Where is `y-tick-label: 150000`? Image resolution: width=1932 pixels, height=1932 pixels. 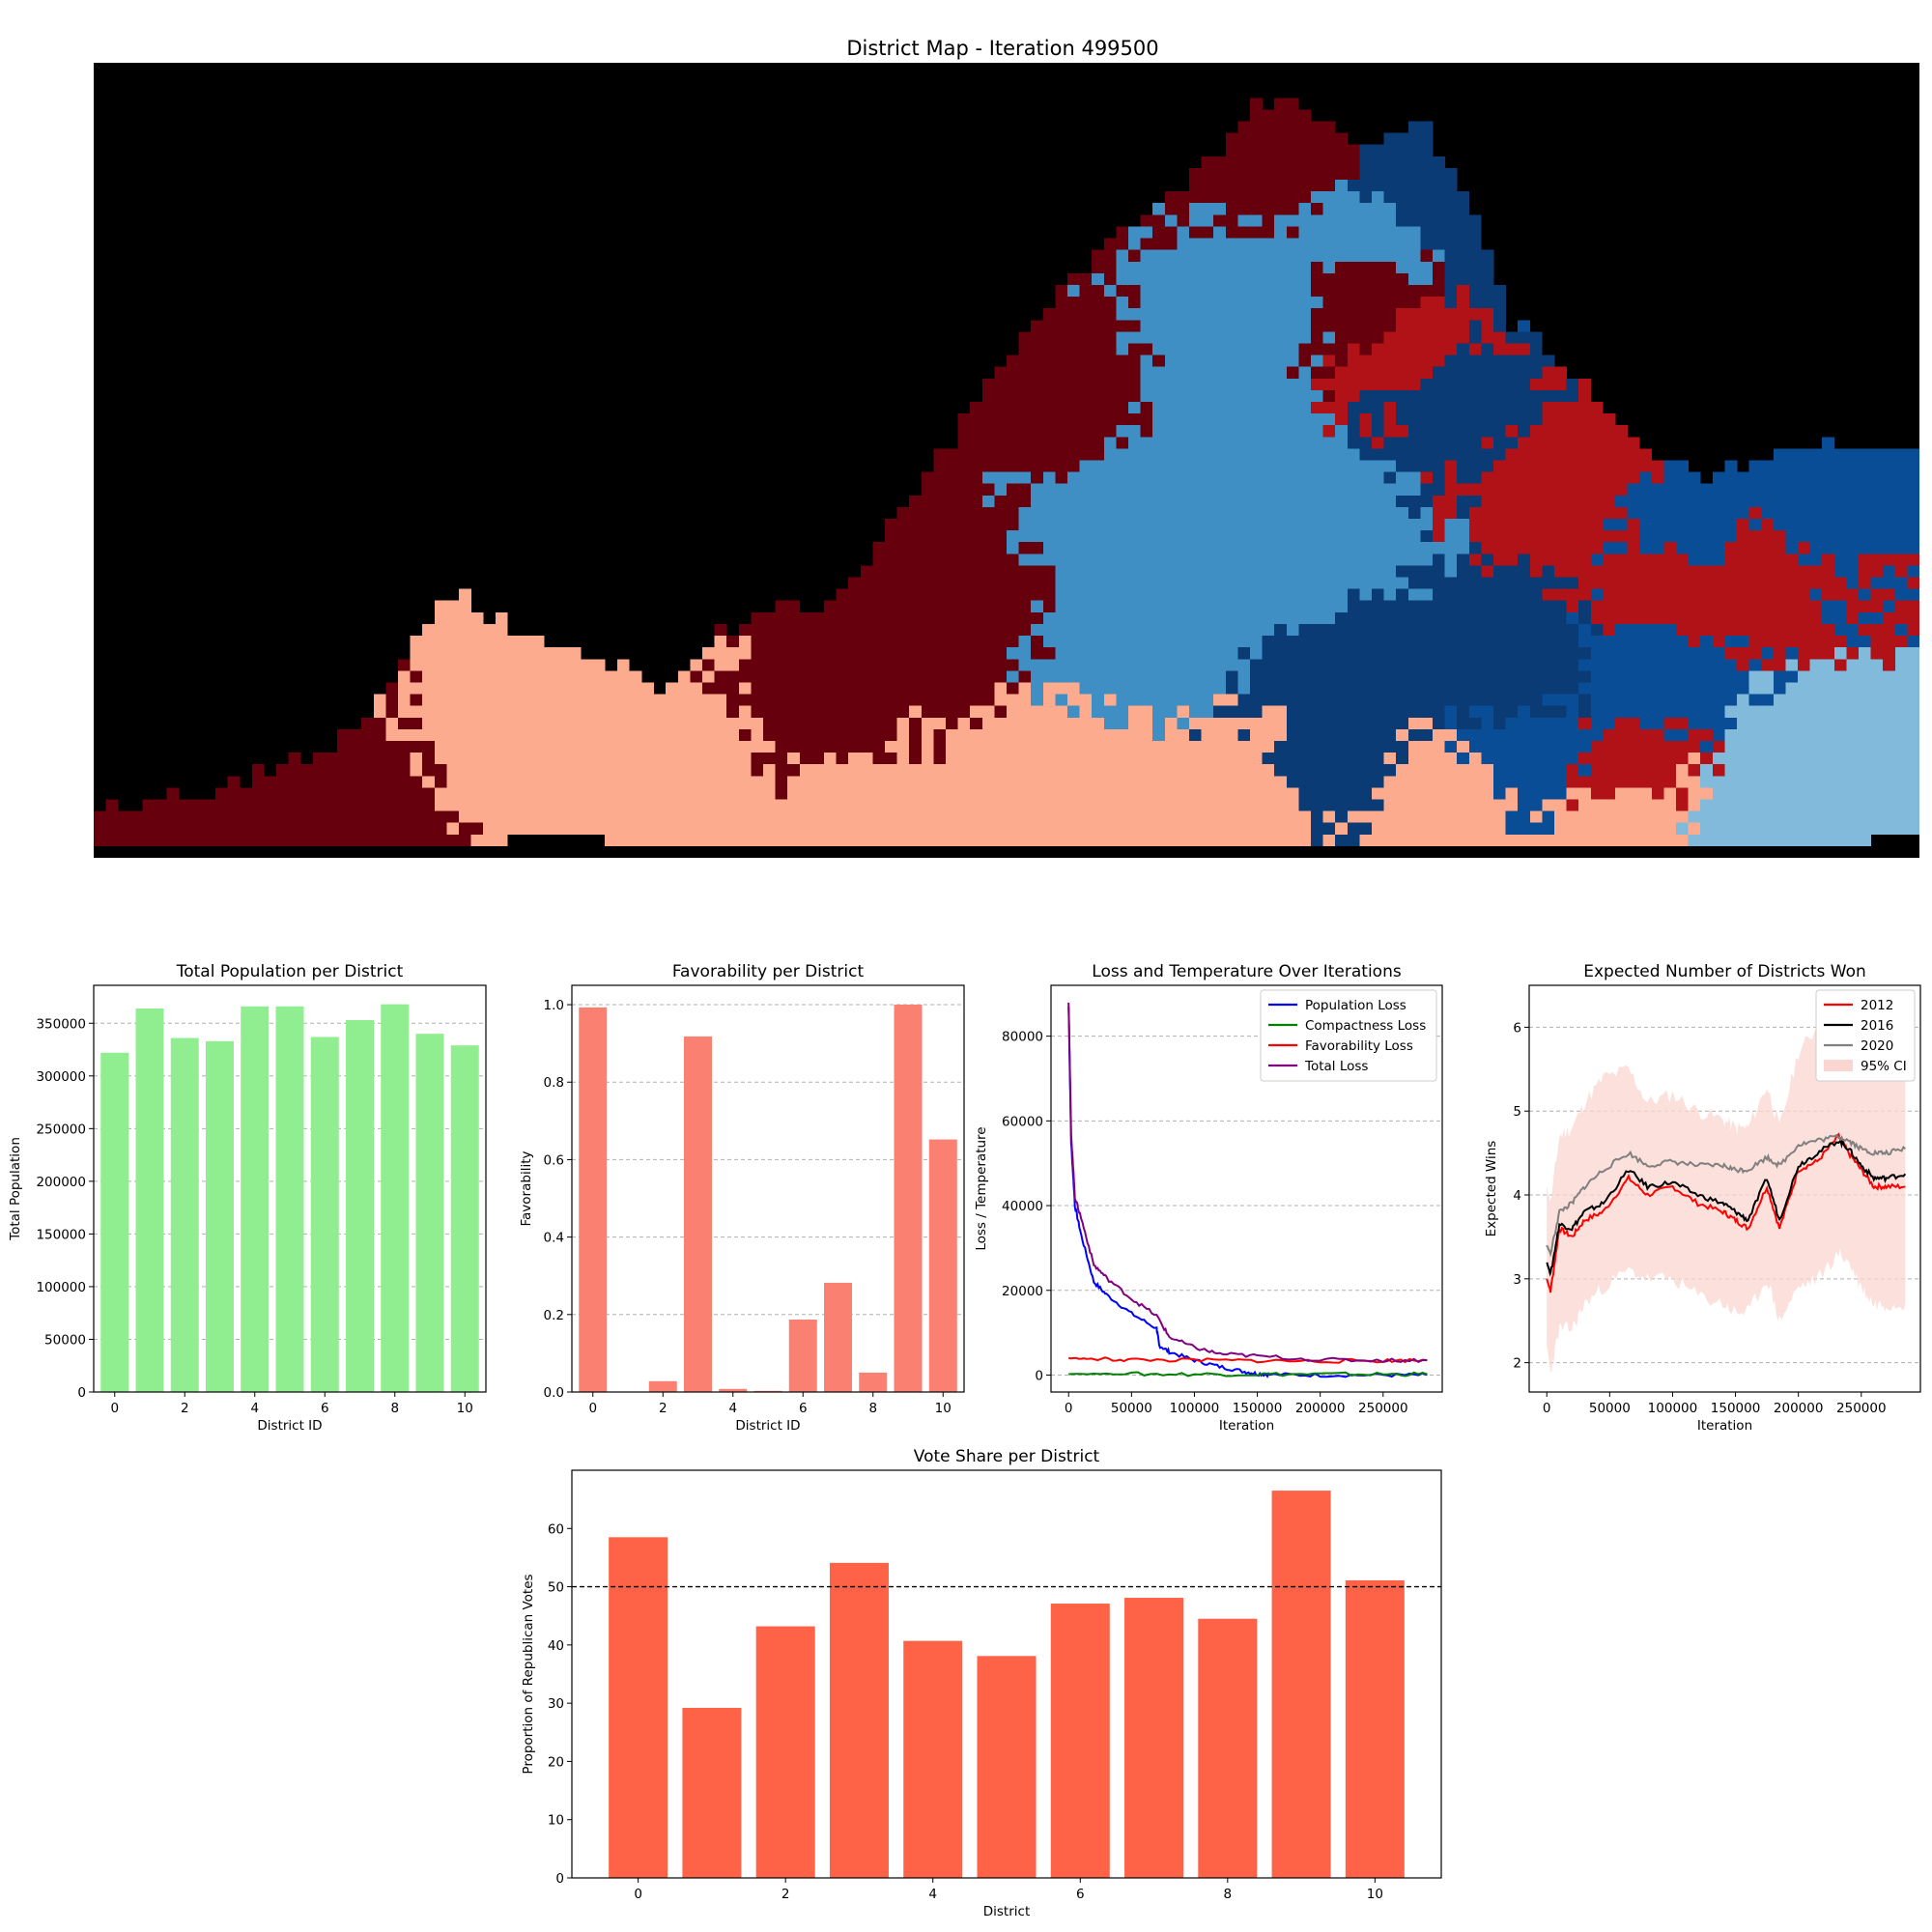
y-tick-label: 150000 is located at coordinates (61, 1234).